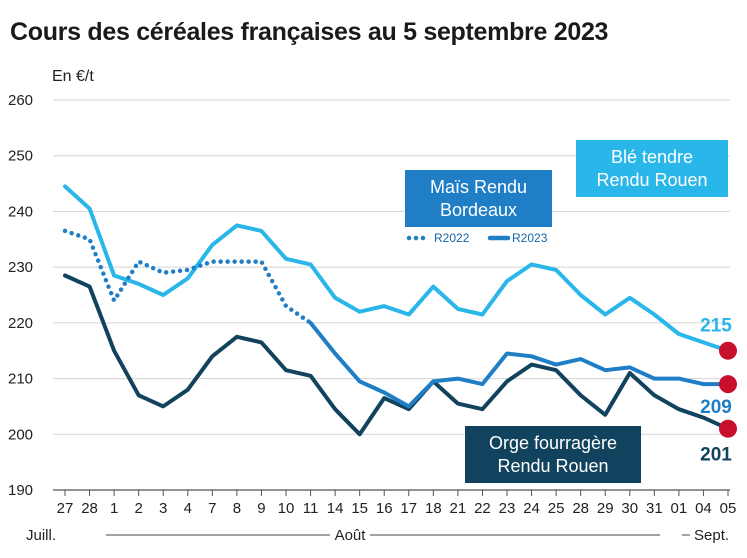 This screenshot has width=747, height=558. What do you see at coordinates (605, 508) in the screenshot?
I see `x-tick-label: 29` at bounding box center [605, 508].